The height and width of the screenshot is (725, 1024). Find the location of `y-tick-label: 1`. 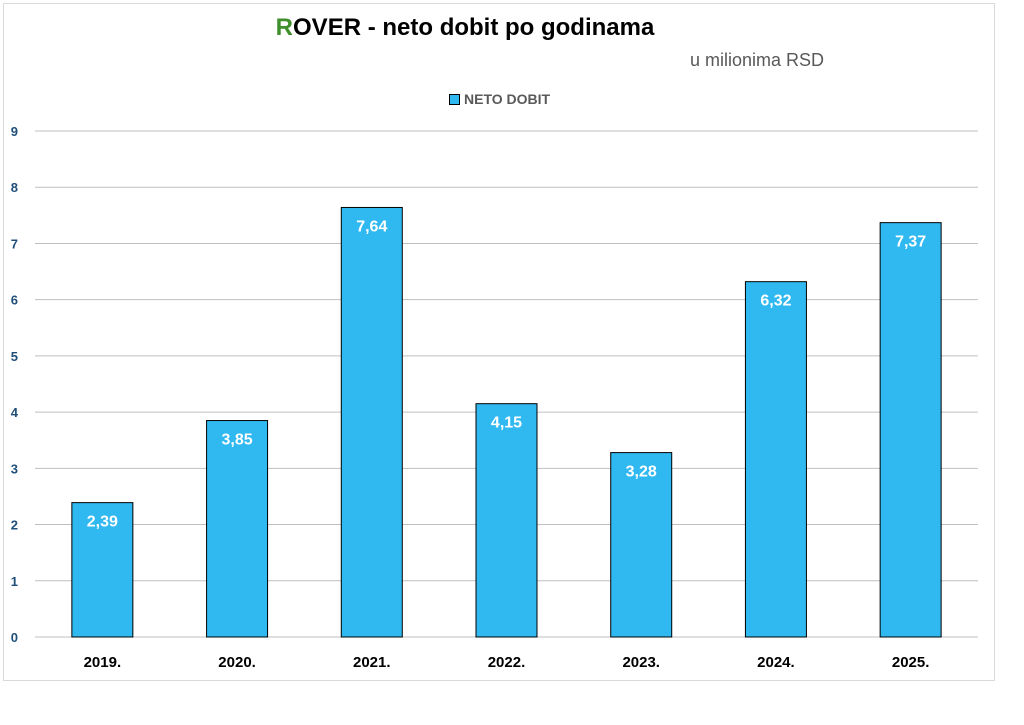

y-tick-label: 1 is located at coordinates (14, 581).